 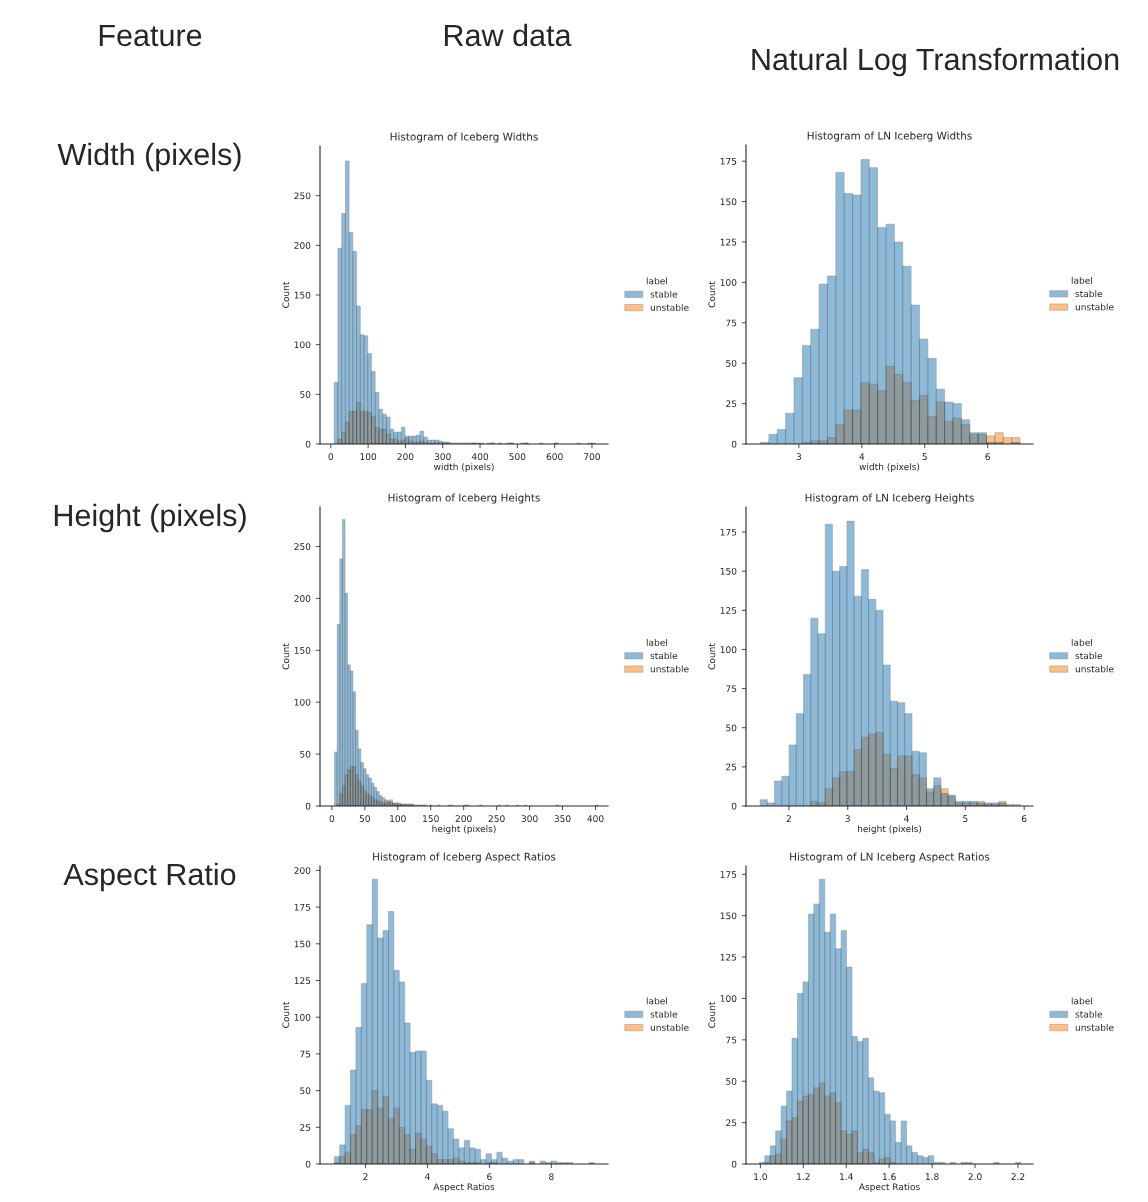 I want to click on text: Width (pixels), so click(x=149, y=157).